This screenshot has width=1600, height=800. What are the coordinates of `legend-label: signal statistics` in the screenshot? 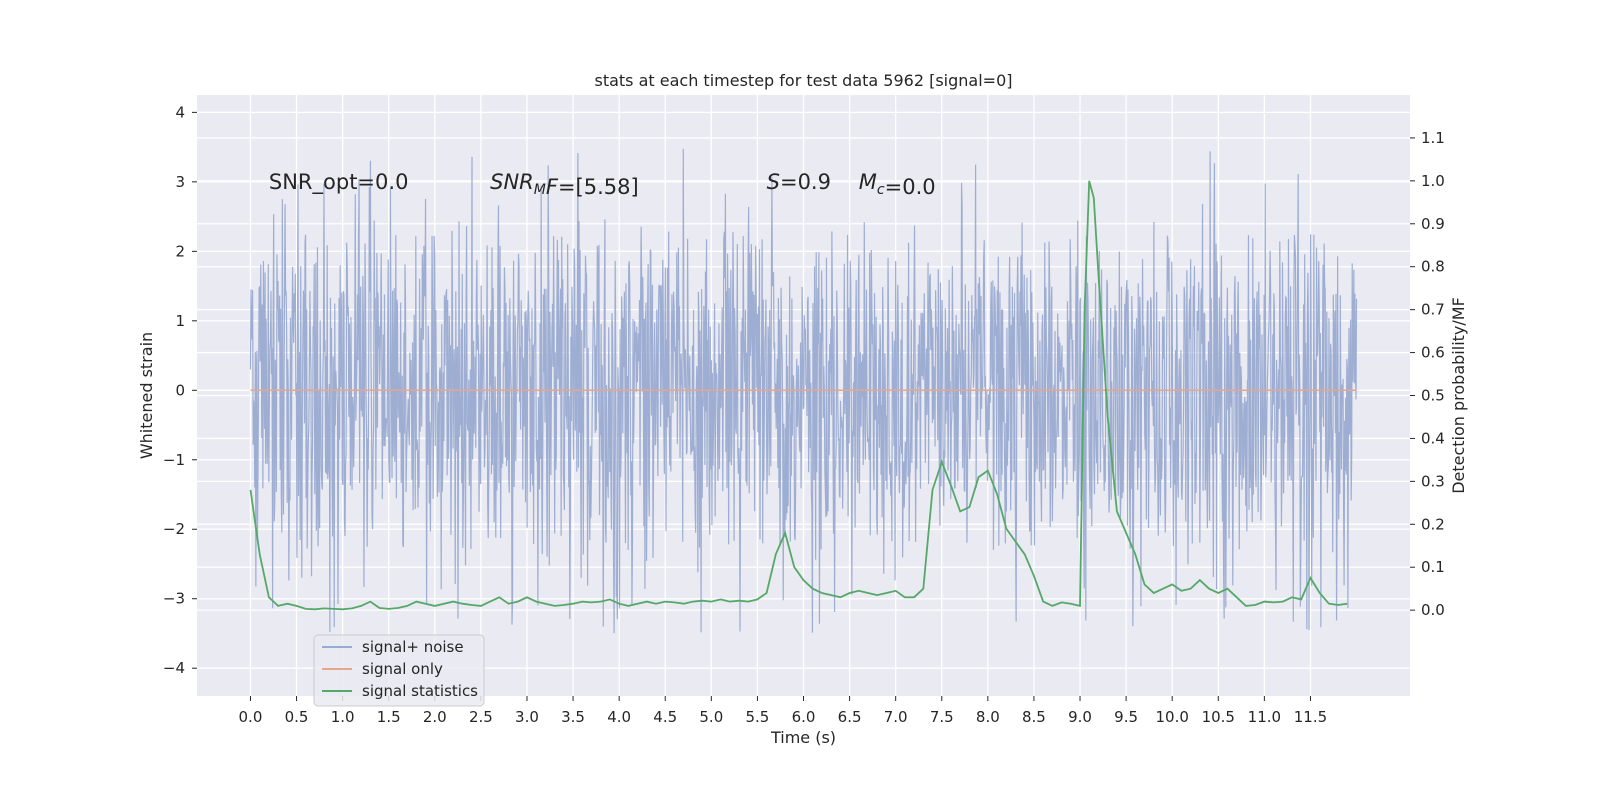 It's located at (420, 691).